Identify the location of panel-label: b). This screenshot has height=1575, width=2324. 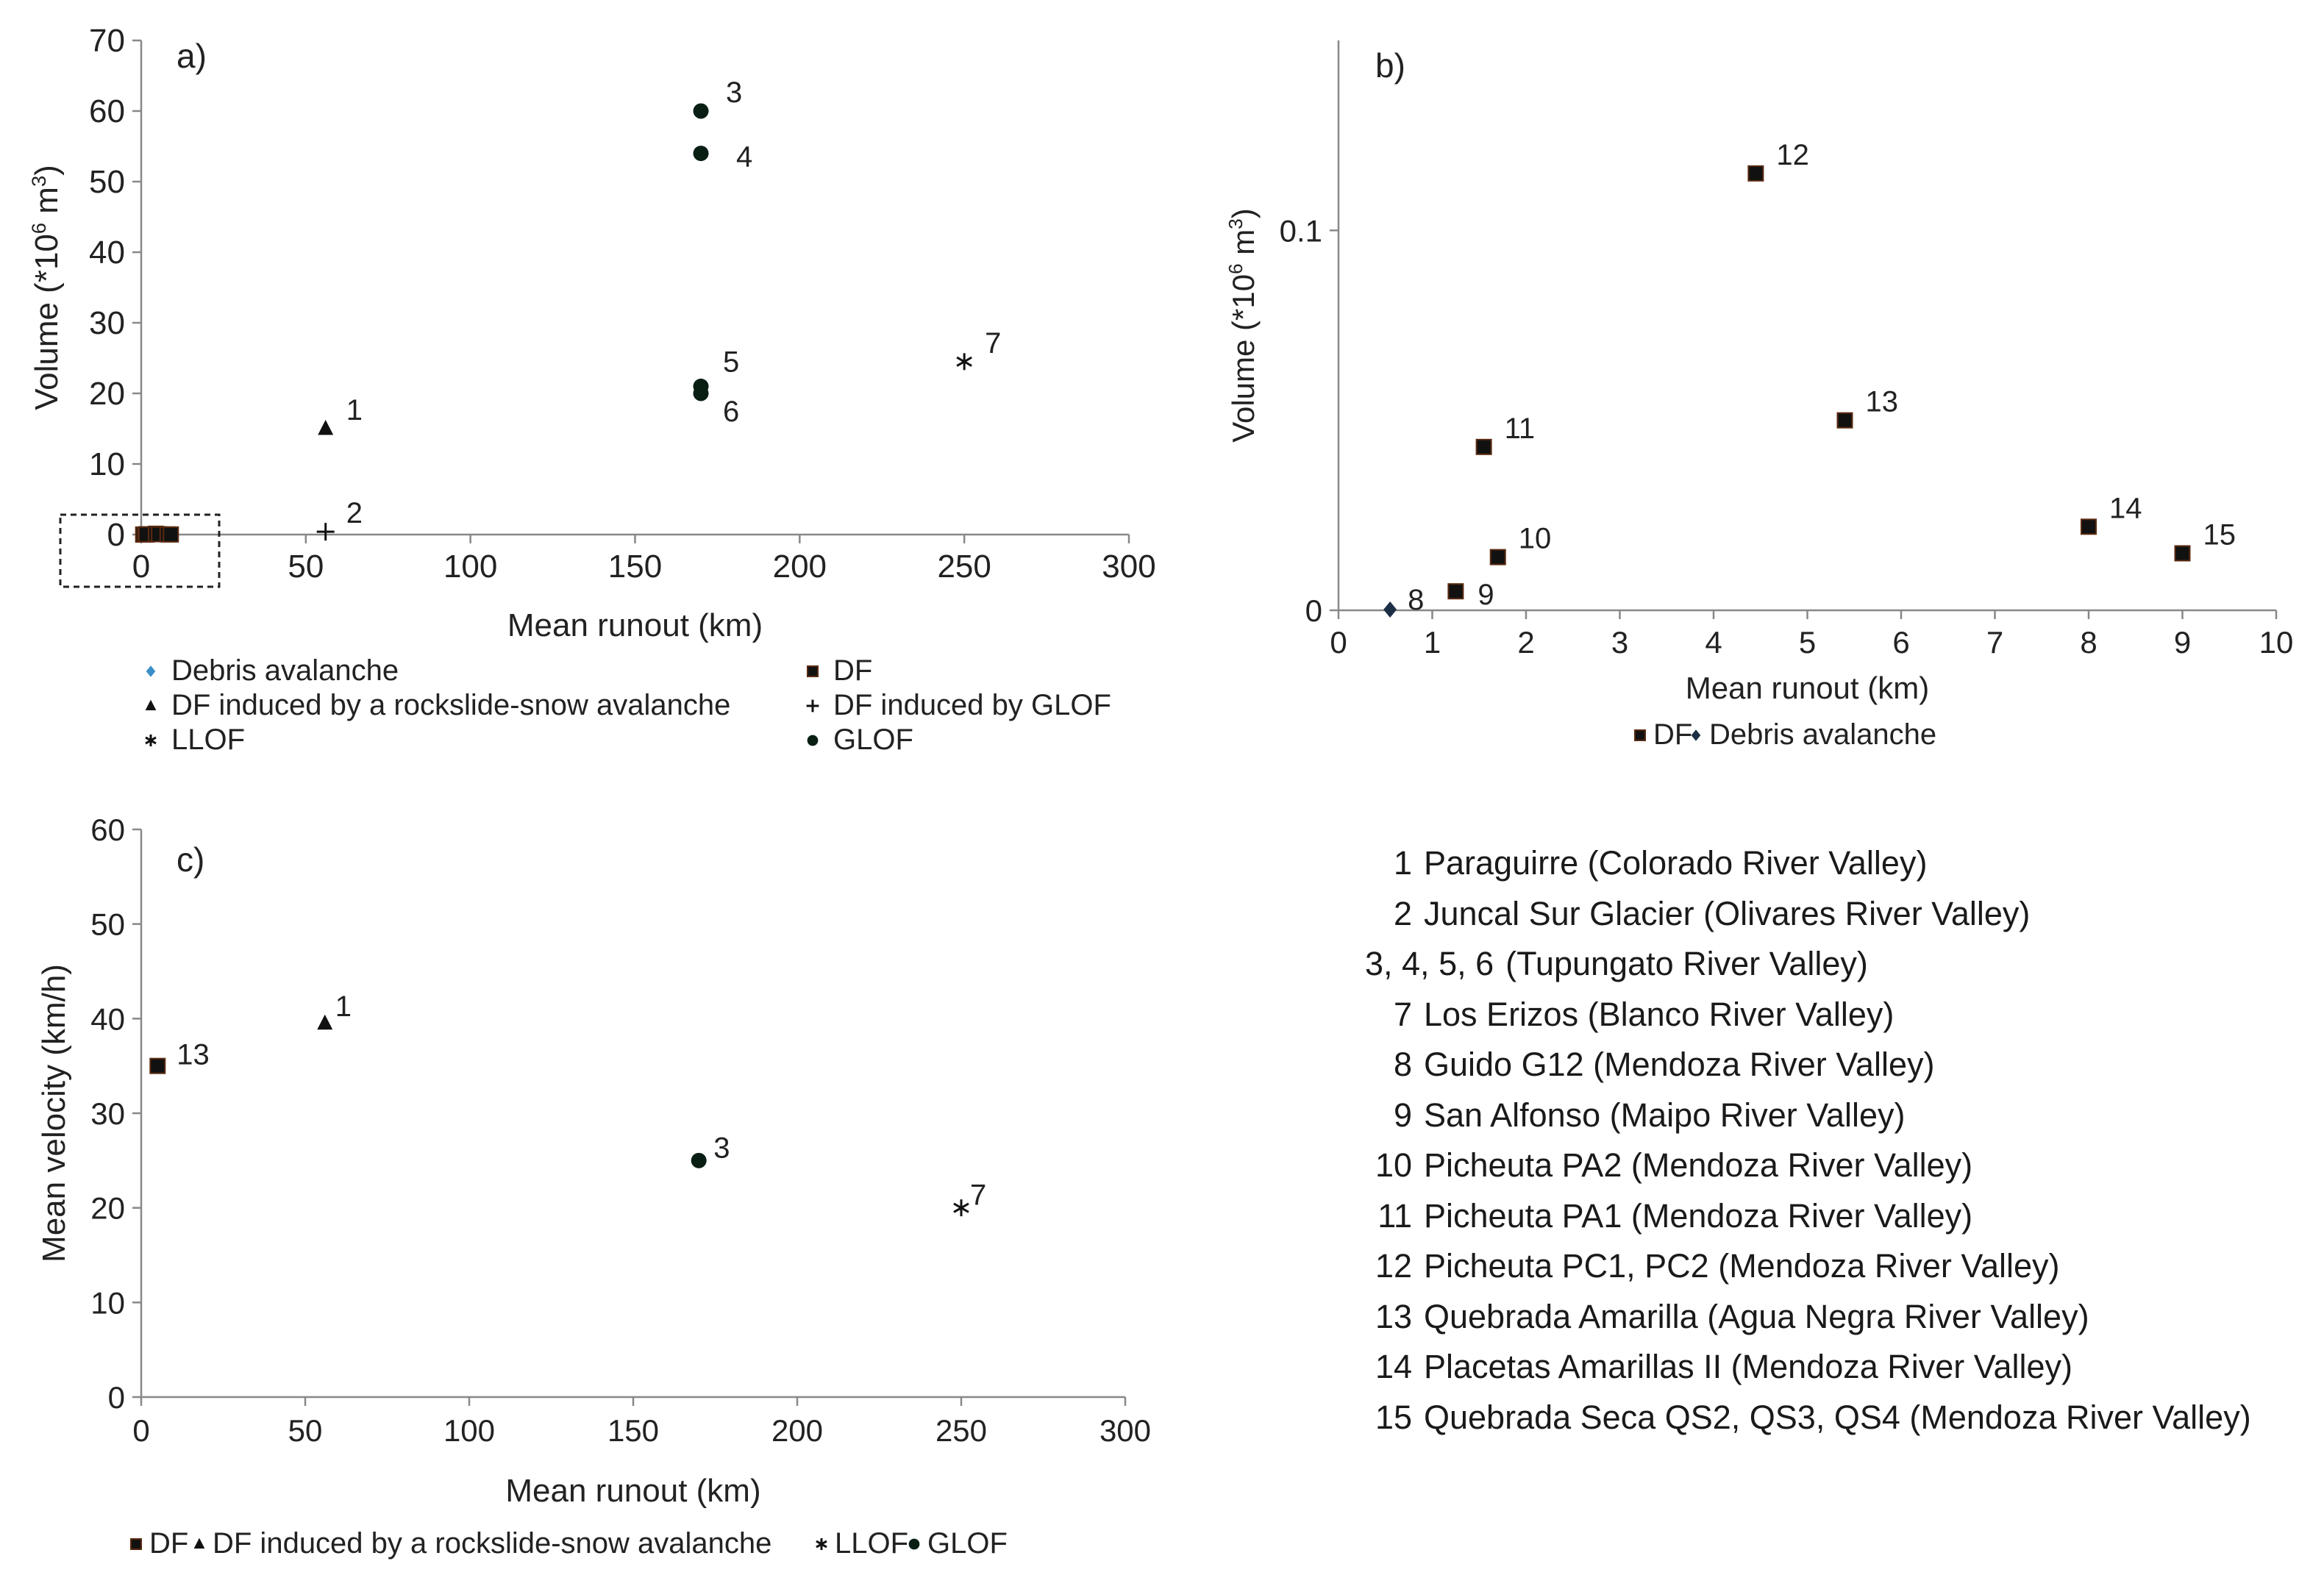
(1390, 66).